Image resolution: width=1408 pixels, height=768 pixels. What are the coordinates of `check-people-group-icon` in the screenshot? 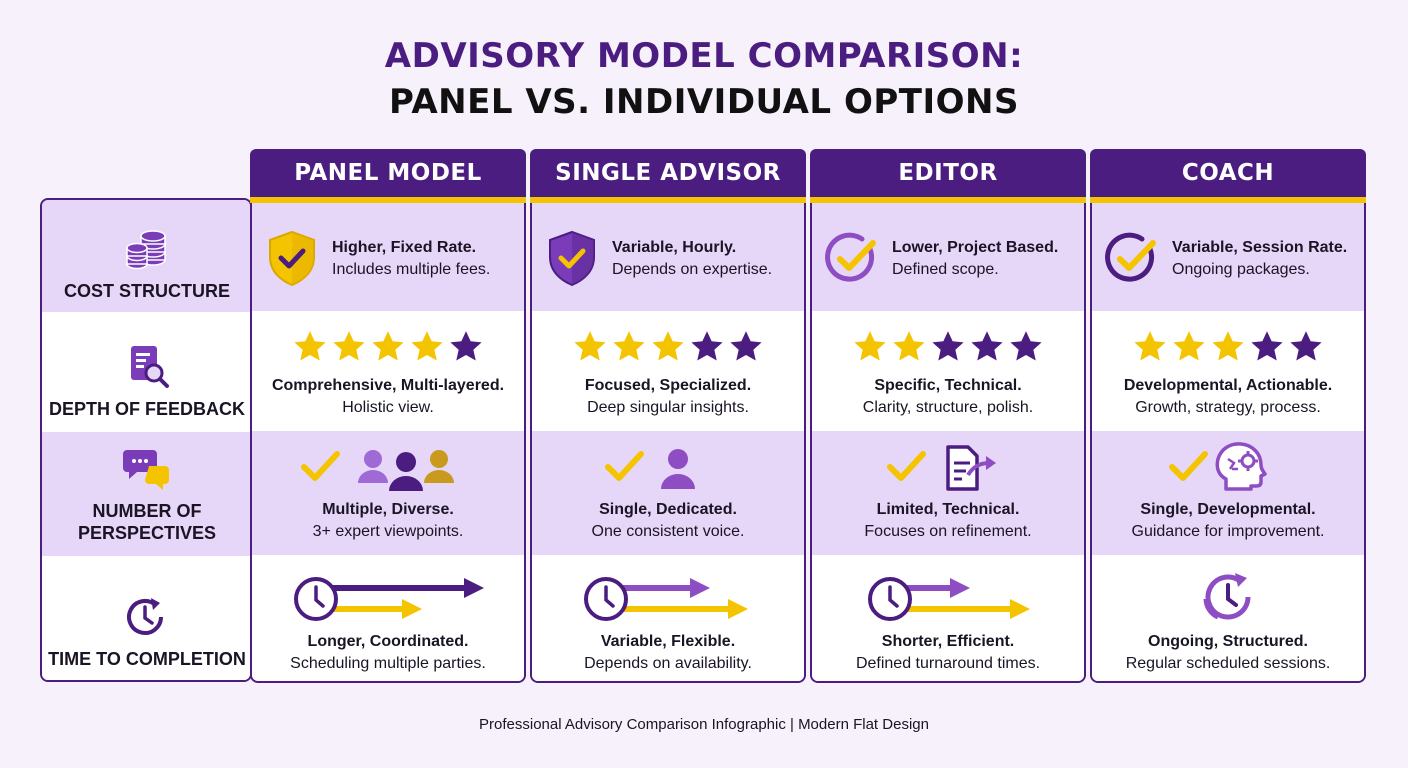 It's located at (377, 470).